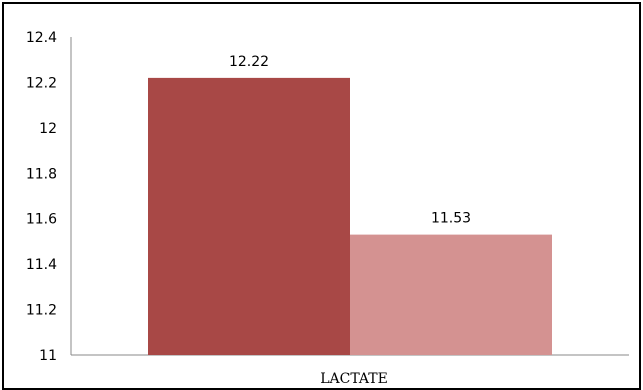 This screenshot has width=643, height=390. I want to click on y-tick-label: 11.8, so click(41, 174).